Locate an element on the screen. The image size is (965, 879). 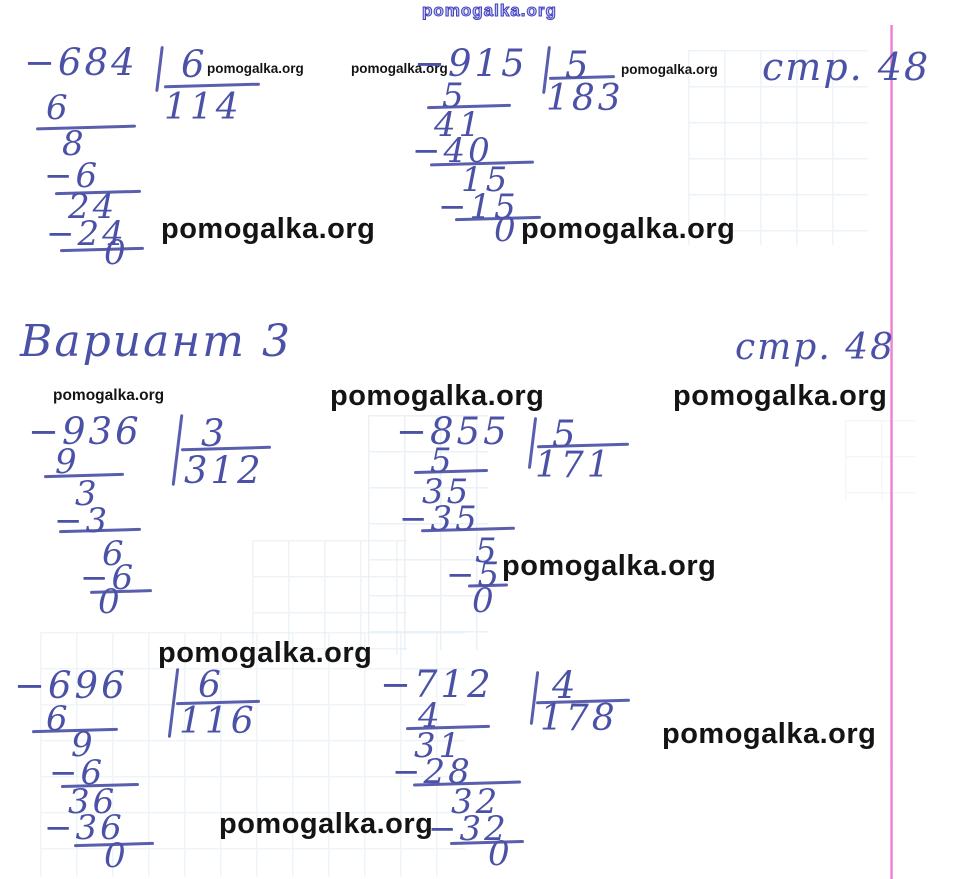
step-row: −36 is located at coordinates (84, 828).